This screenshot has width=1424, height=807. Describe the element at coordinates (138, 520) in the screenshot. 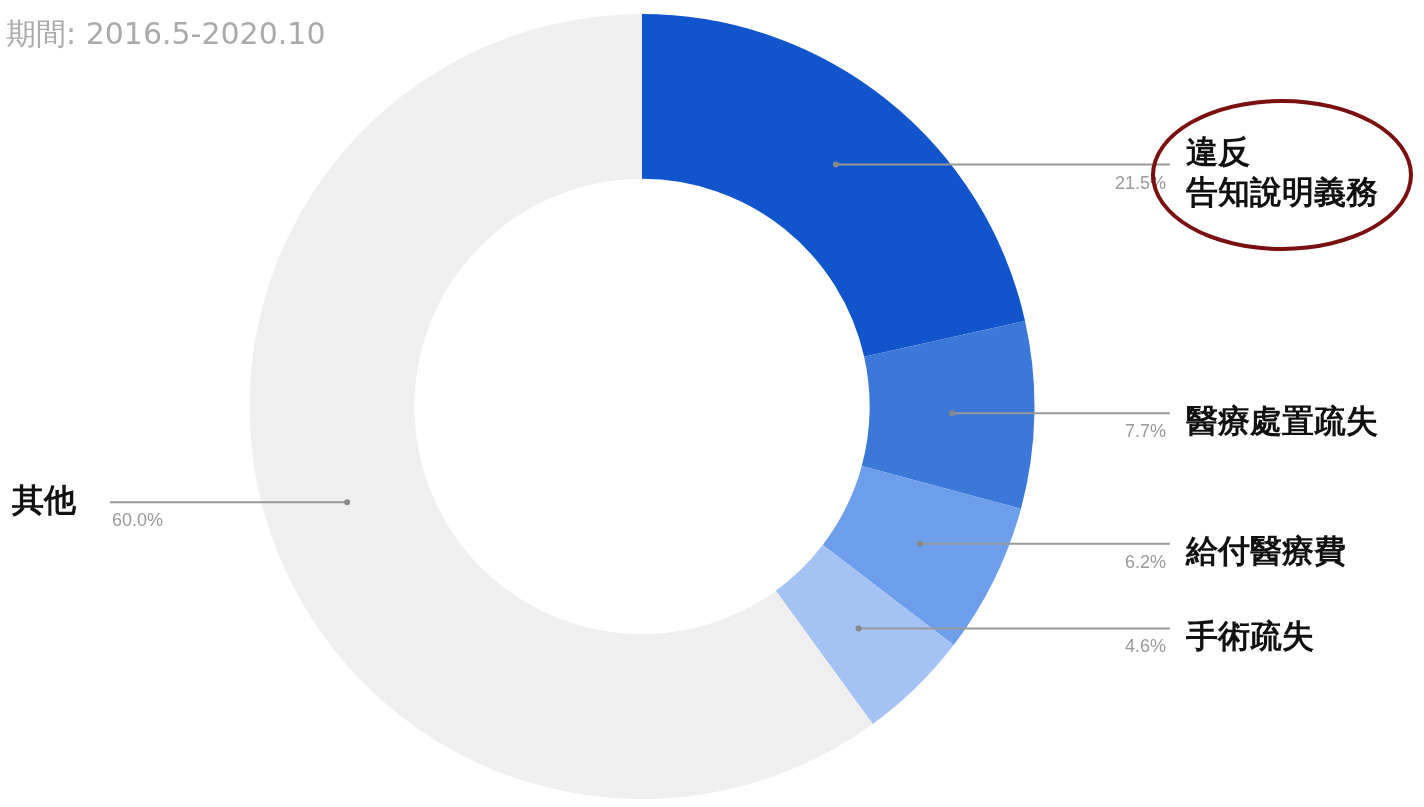

I see `data-label: 60.0%` at that location.